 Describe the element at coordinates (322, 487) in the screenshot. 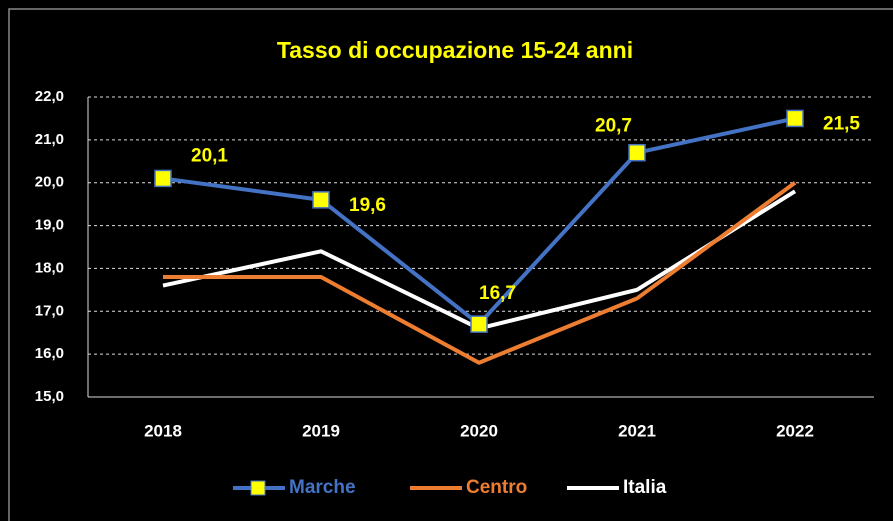

I see `legend-label: Marche` at that location.